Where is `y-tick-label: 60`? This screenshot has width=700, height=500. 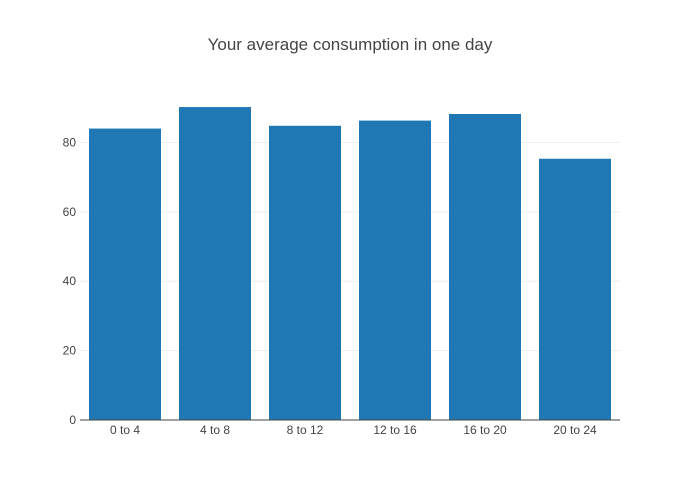 y-tick-label: 60 is located at coordinates (70, 212).